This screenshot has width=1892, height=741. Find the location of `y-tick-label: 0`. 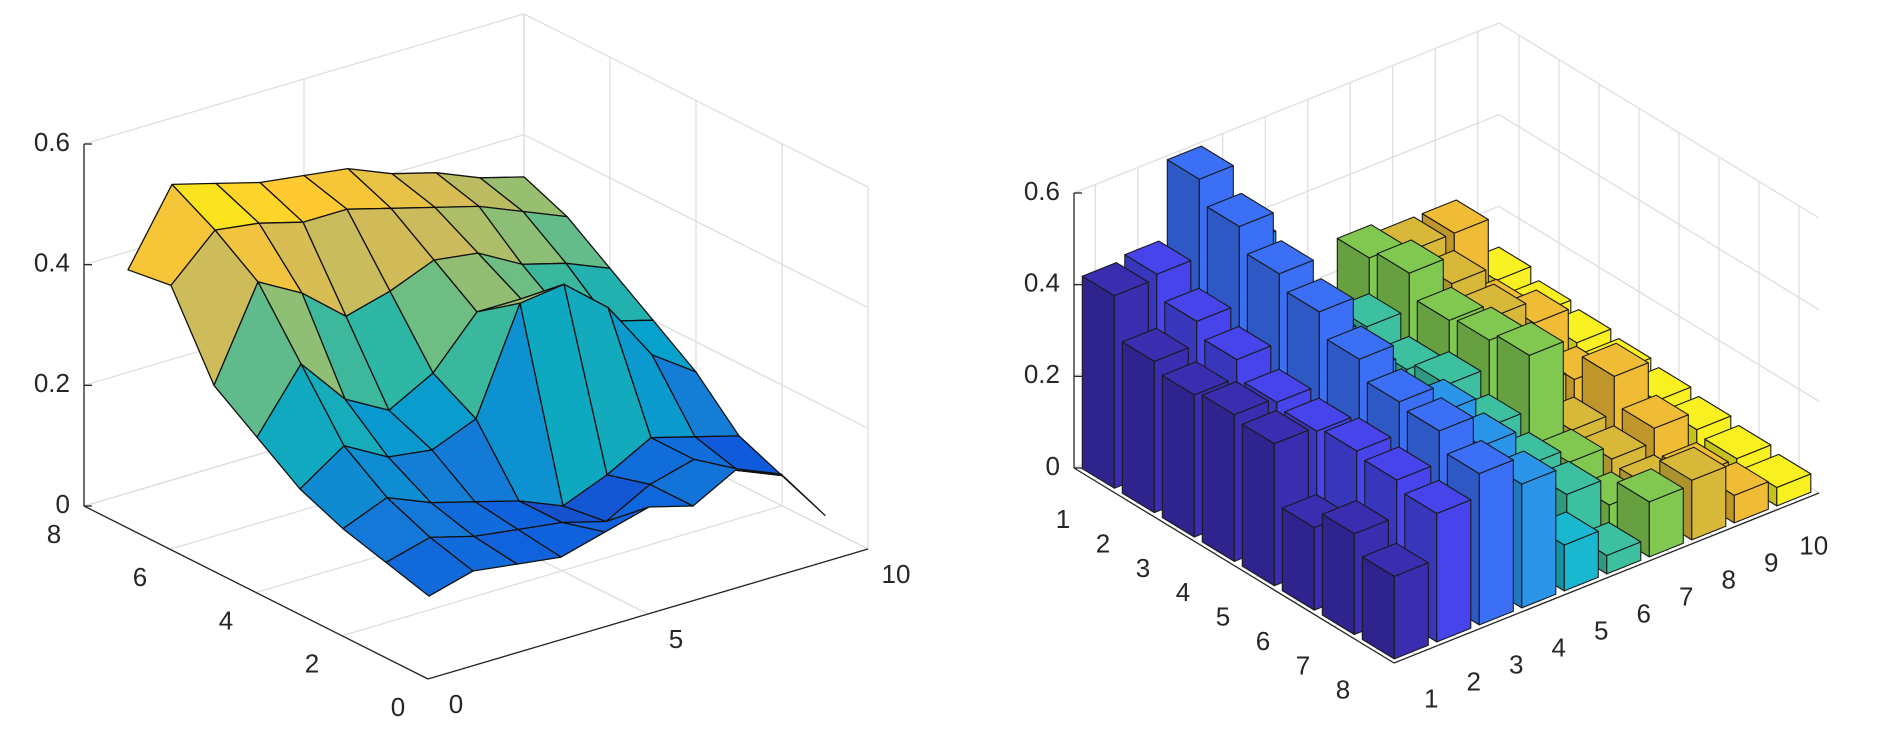

y-tick-label: 0 is located at coordinates (398, 707).